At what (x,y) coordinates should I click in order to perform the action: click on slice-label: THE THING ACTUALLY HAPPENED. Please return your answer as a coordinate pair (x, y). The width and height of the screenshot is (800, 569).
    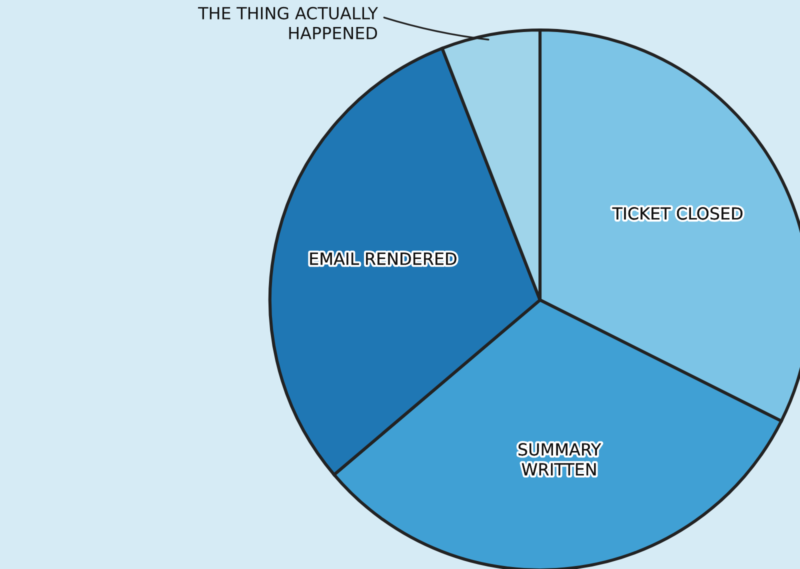
    Looking at the image, I should click on (288, 23).